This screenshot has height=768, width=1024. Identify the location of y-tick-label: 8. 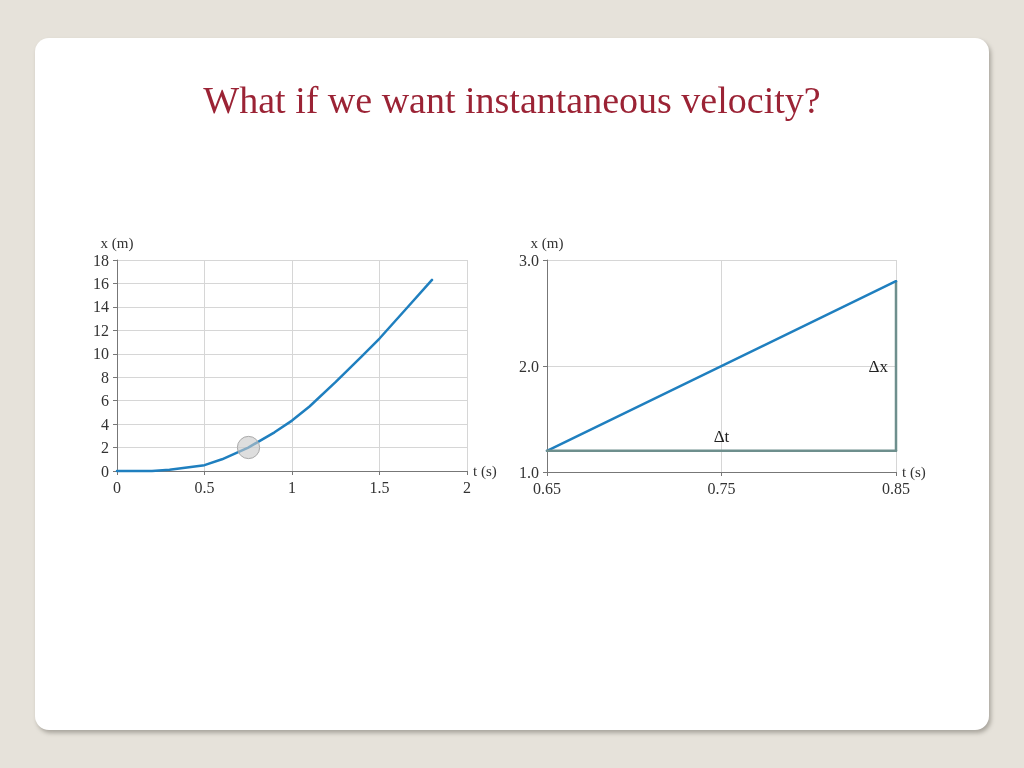
(105, 377).